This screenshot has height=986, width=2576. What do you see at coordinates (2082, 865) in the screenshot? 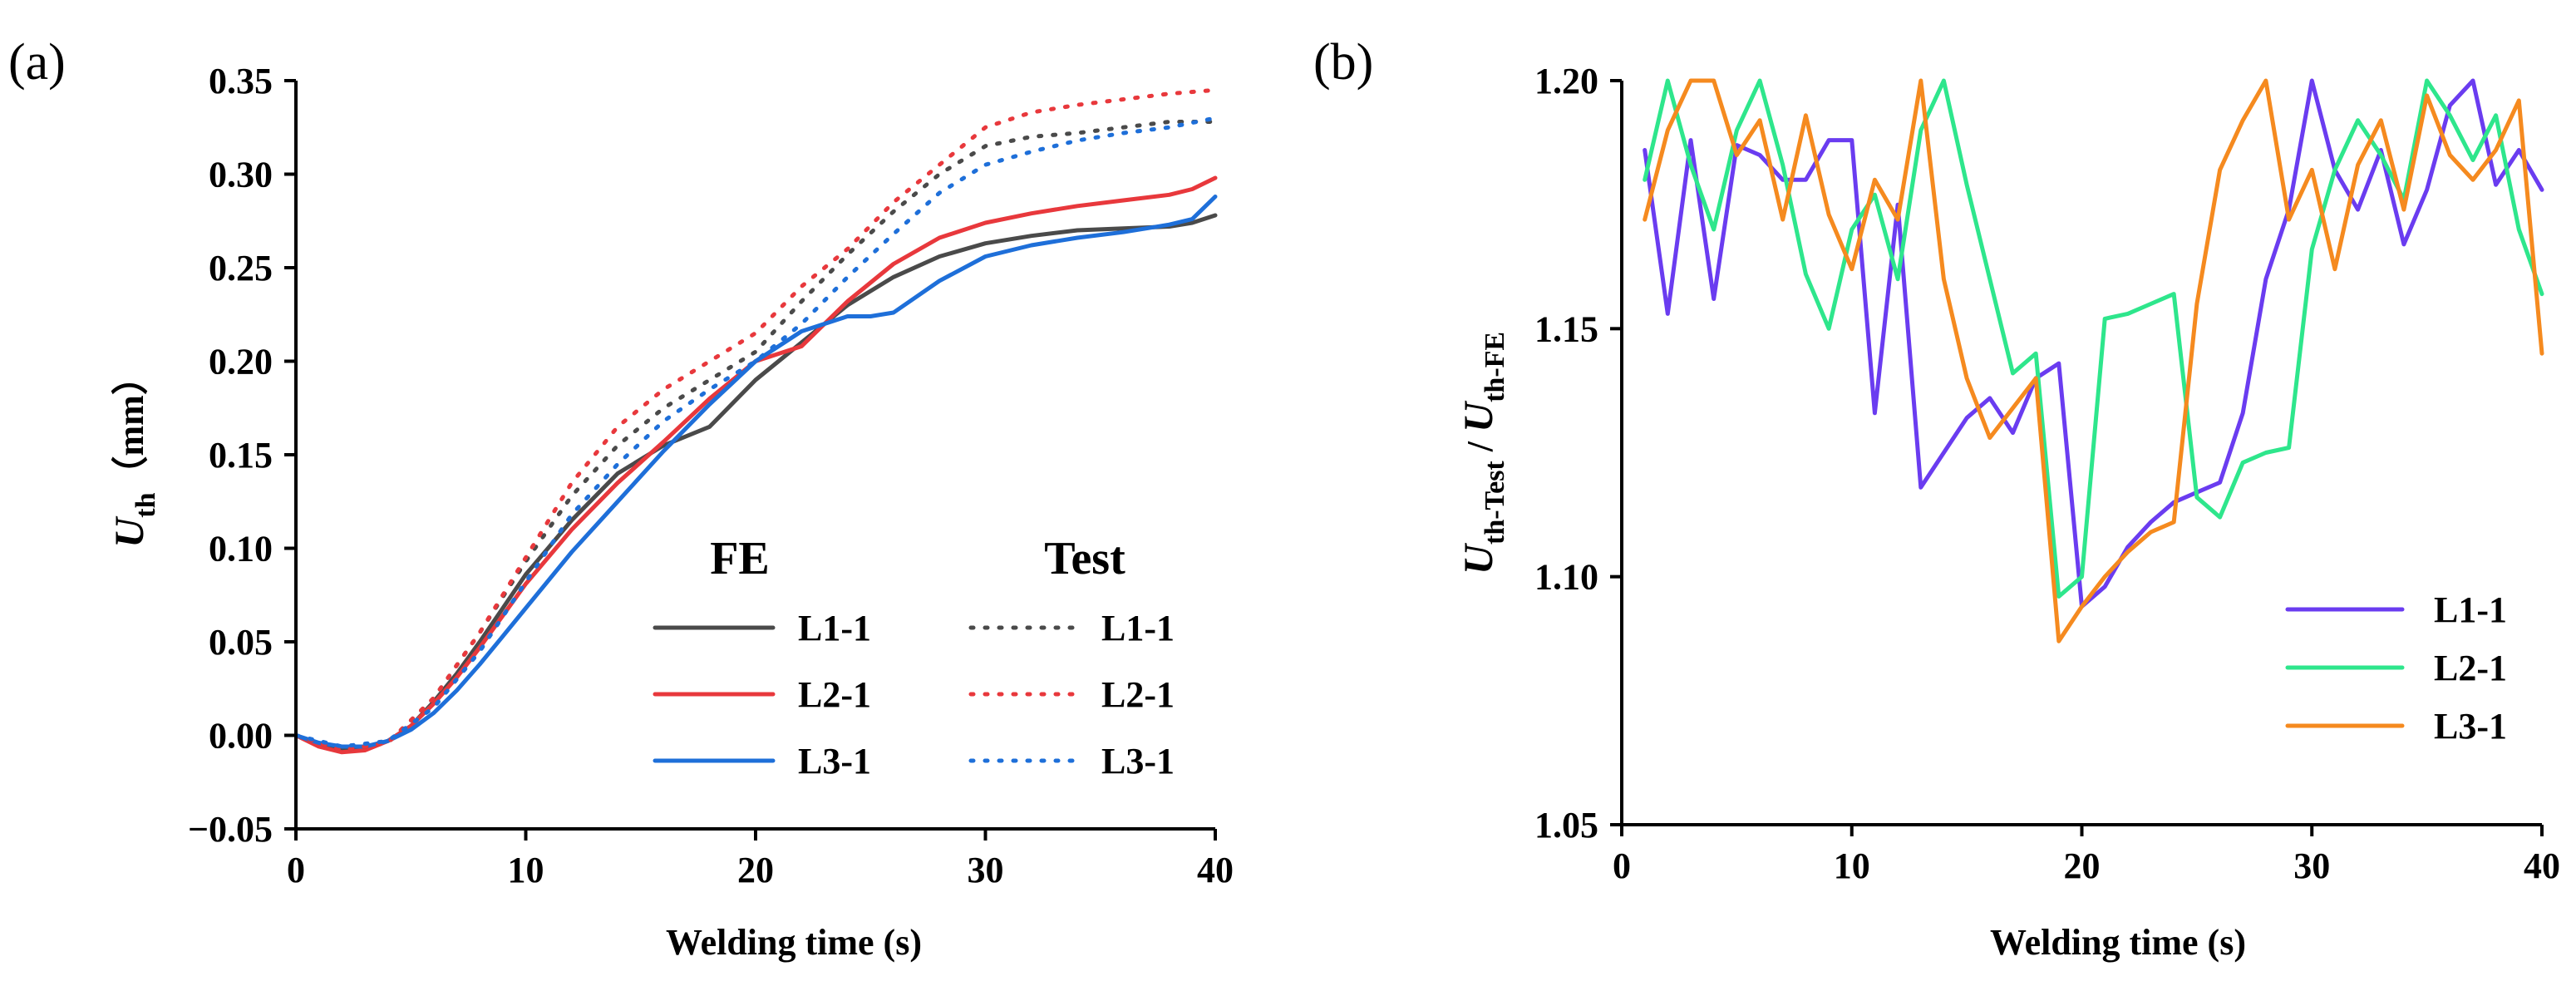
I see `panel-b-x-tick-label: 20` at bounding box center [2082, 865].